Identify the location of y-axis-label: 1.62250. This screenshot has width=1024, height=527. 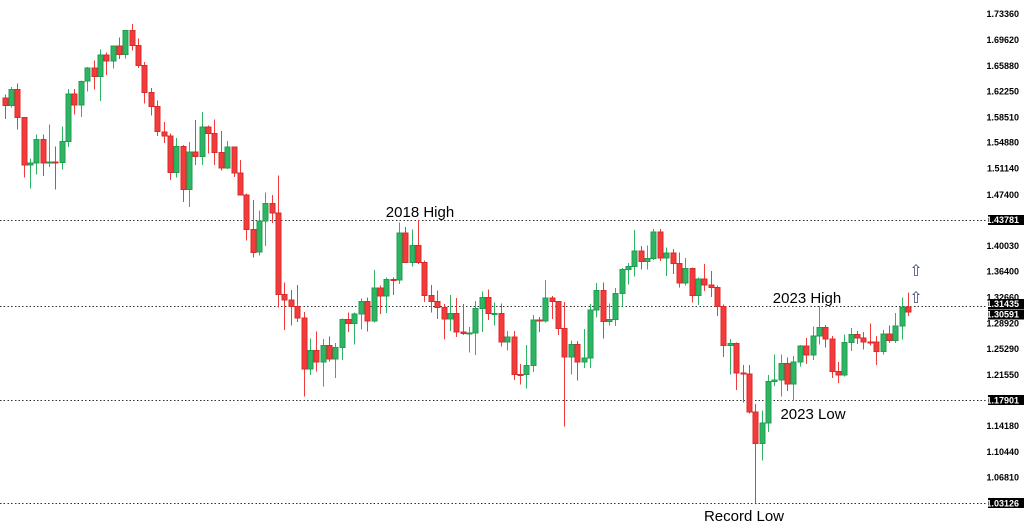
(1002, 91).